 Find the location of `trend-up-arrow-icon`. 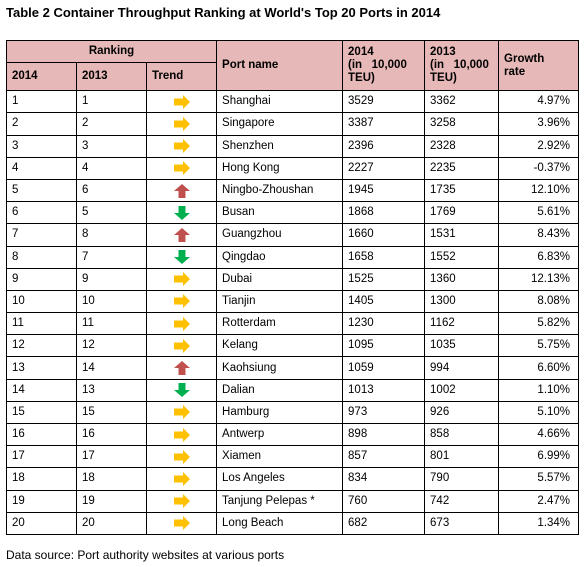

trend-up-arrow-icon is located at coordinates (181, 190).